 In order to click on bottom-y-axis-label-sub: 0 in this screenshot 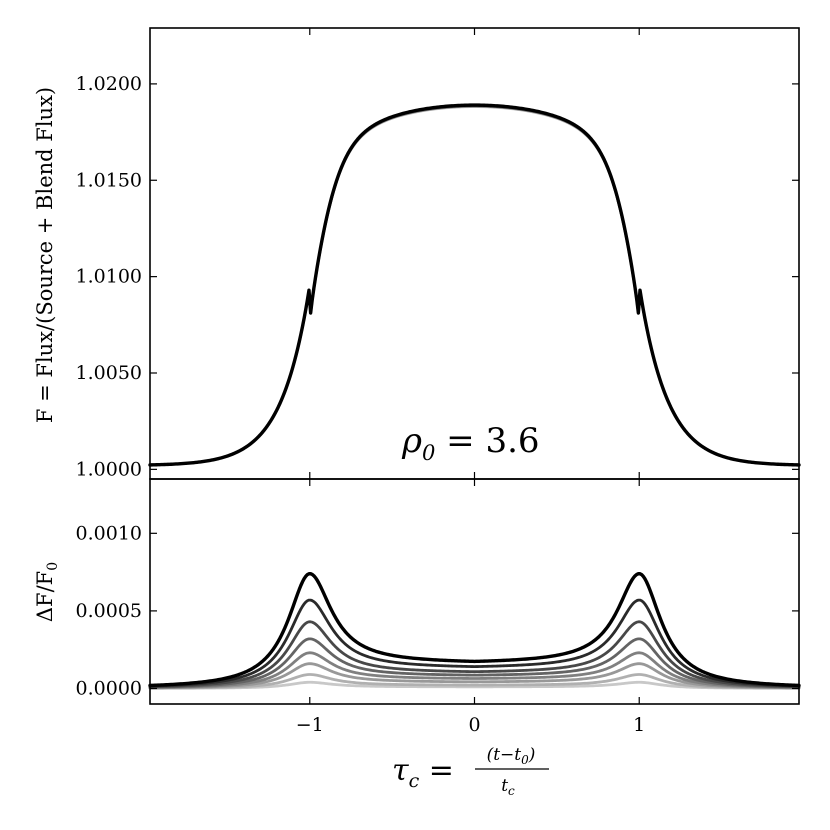, I will do `click(53, 566)`.